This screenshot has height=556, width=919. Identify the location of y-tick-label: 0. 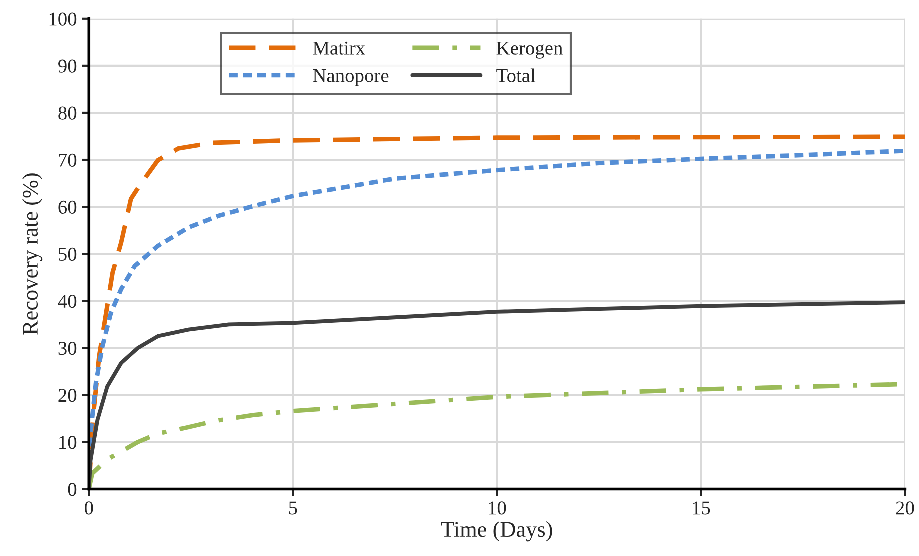
(72, 489).